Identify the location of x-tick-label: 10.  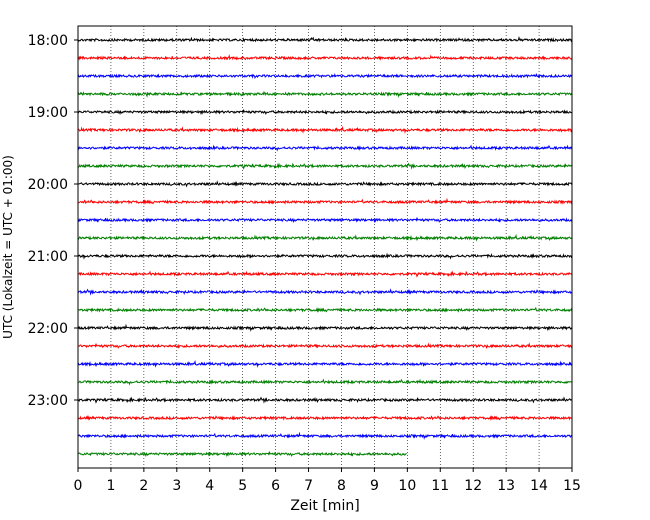
(407, 486).